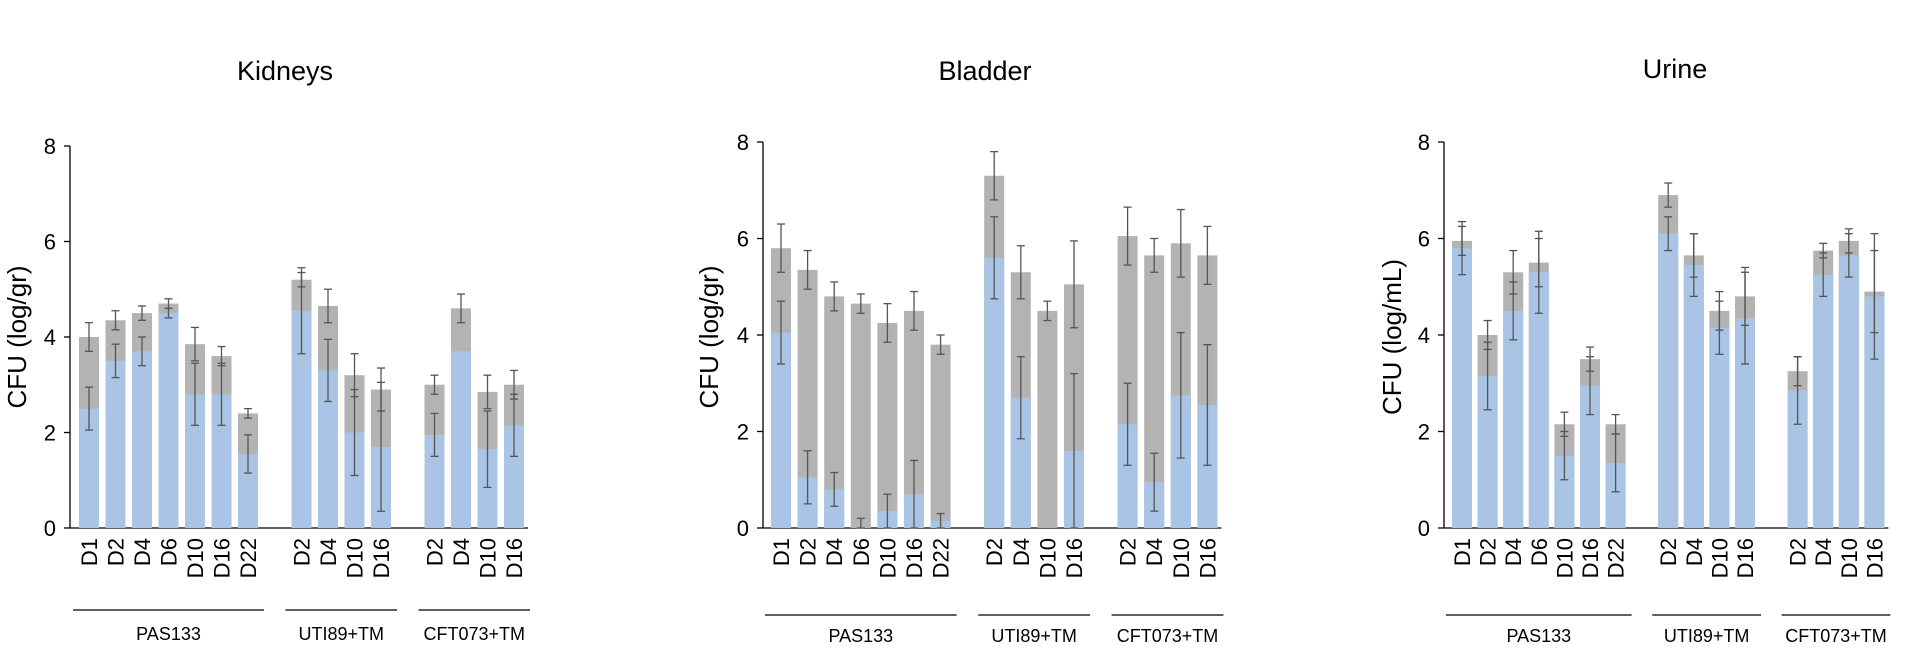  Describe the element at coordinates (285, 71) in the screenshot. I see `chart-title: Kidneys` at that location.